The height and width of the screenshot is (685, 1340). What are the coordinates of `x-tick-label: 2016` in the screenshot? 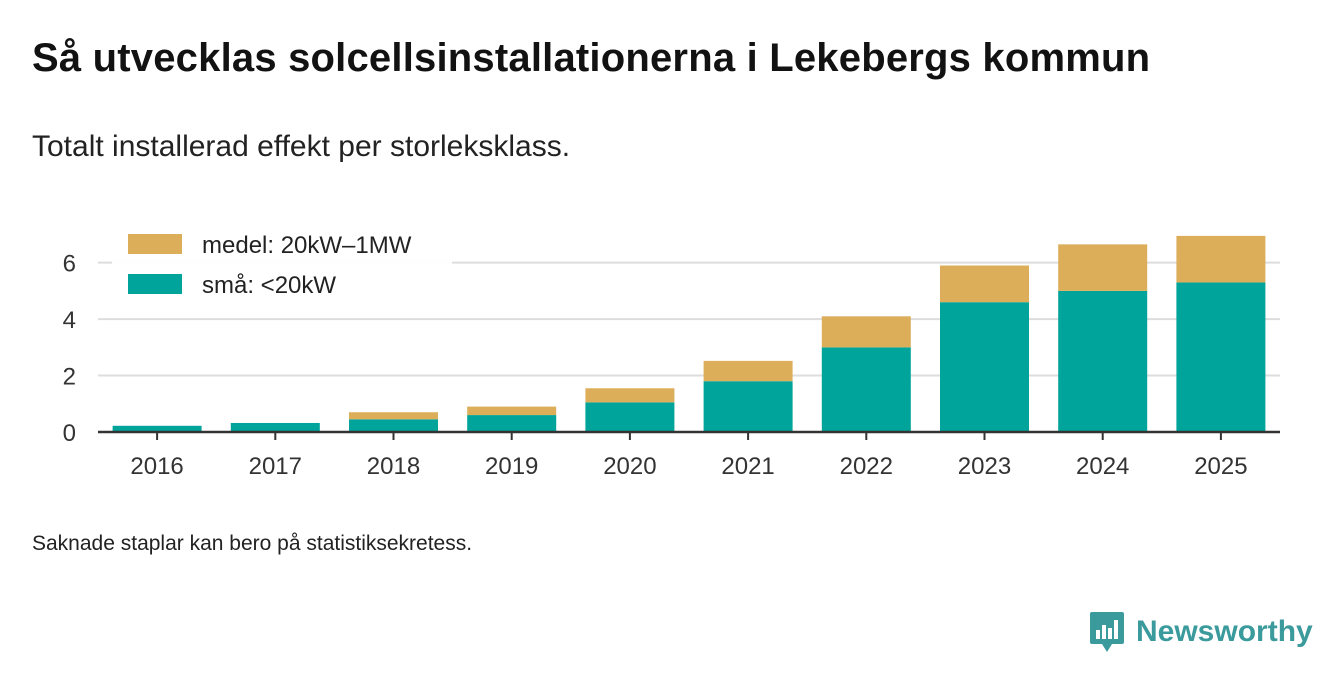 It's located at (156, 466).